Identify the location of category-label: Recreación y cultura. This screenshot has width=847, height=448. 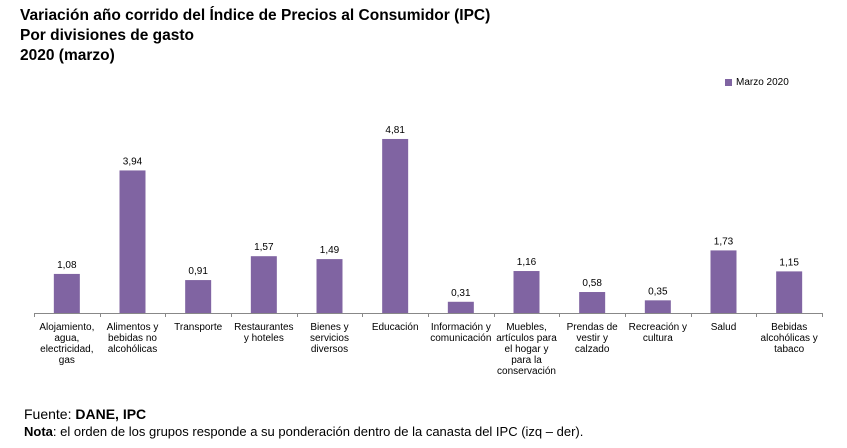
(658, 333).